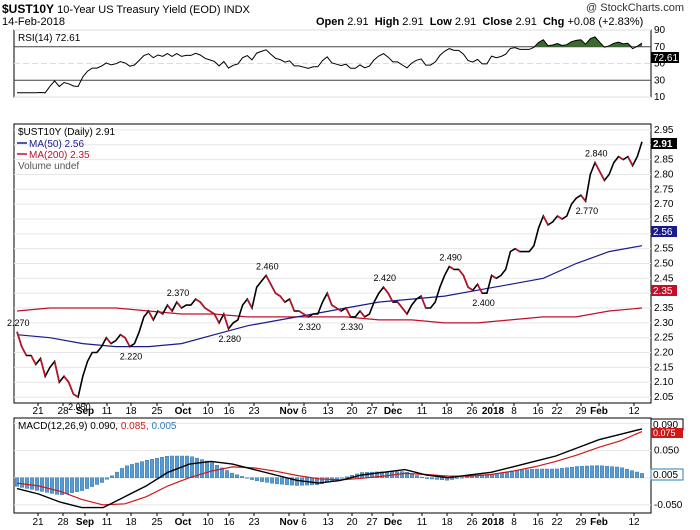  Describe the element at coordinates (666, 451) in the screenshot. I see `macd-tick-label: 0.050` at that location.